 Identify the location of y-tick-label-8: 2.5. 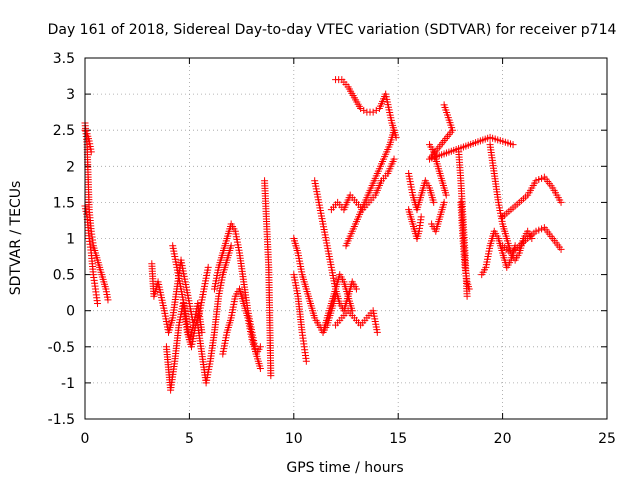
(64, 131).